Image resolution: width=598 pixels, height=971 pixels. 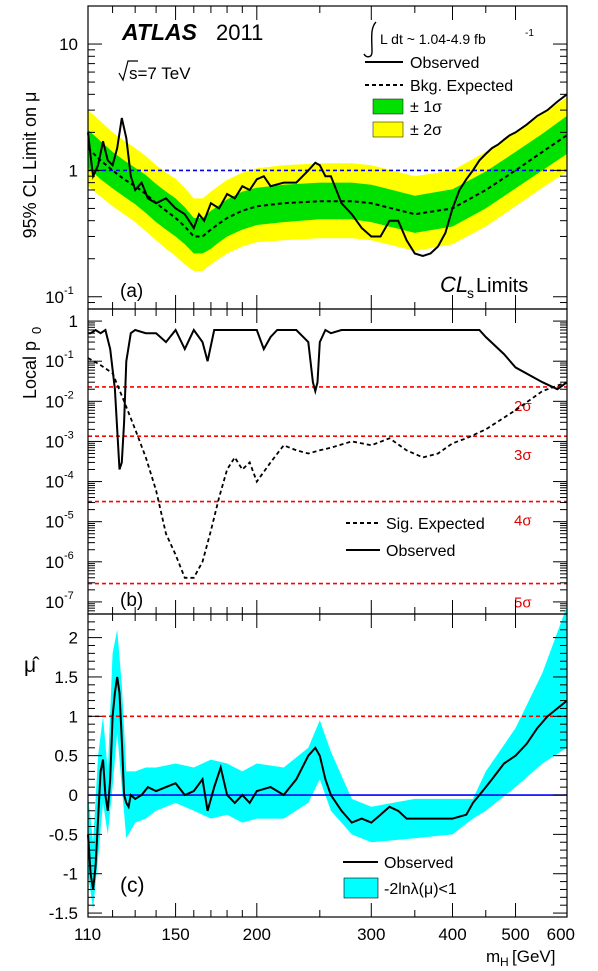 What do you see at coordinates (239, 32) in the screenshot?
I see `year-label: 2011` at bounding box center [239, 32].